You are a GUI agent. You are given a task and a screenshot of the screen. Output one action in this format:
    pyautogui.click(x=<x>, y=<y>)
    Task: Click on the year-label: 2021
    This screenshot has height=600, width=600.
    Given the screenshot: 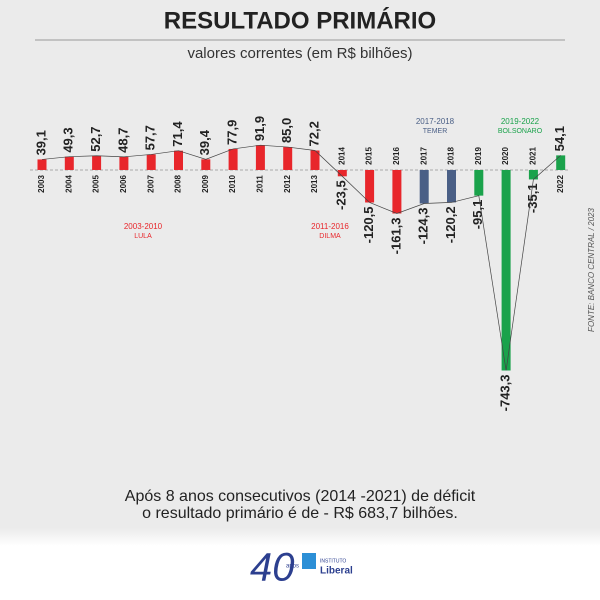 What is the action you would take?
    pyautogui.click(x=533, y=156)
    